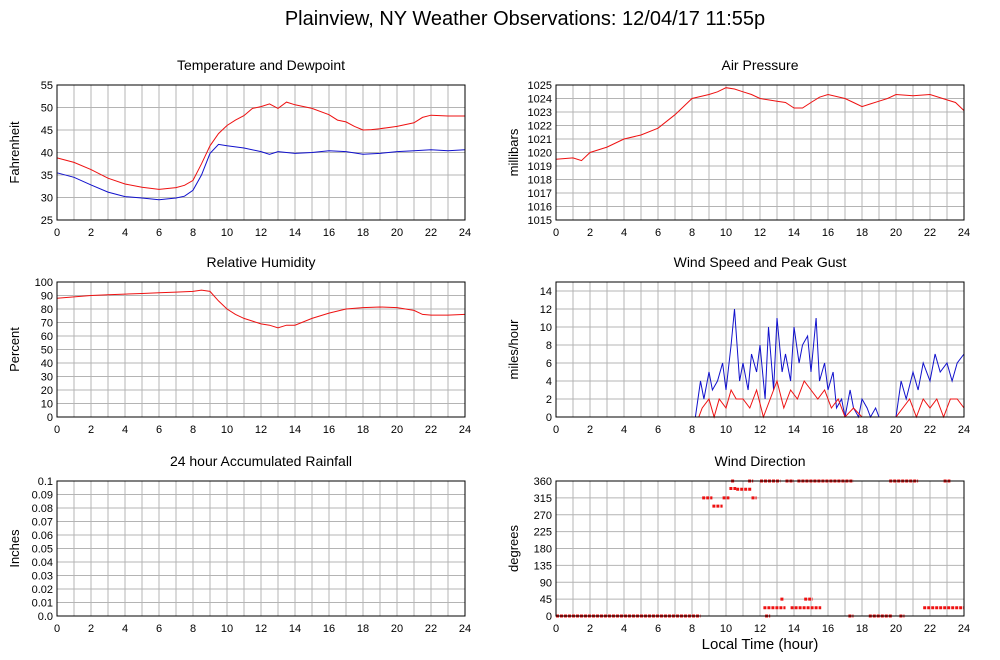 Image resolution: width=1000 pixels, height=660 pixels. I want to click on plot-frame-humidity, so click(261, 349).